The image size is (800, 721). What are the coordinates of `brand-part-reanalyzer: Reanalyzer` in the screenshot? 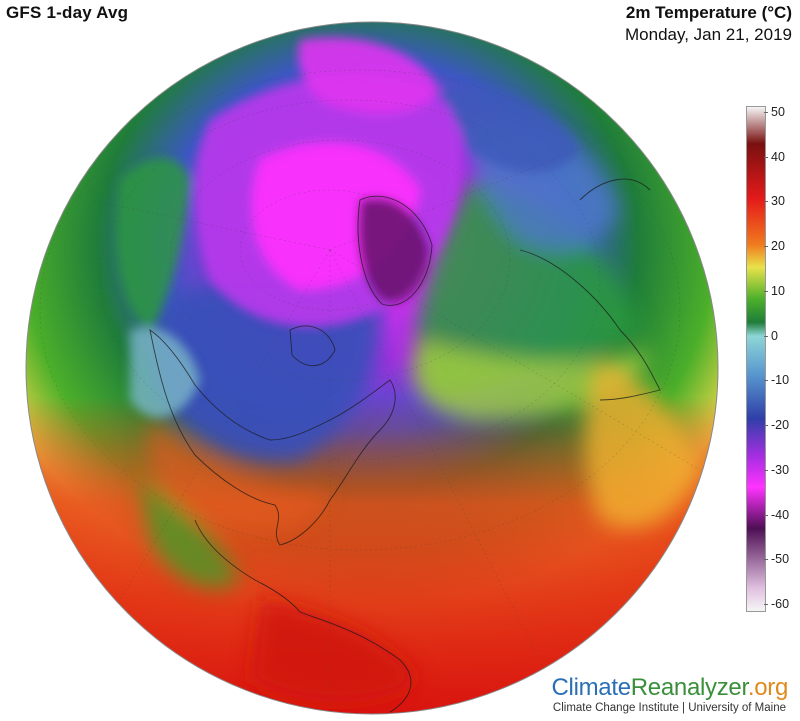 It's located at (689, 687).